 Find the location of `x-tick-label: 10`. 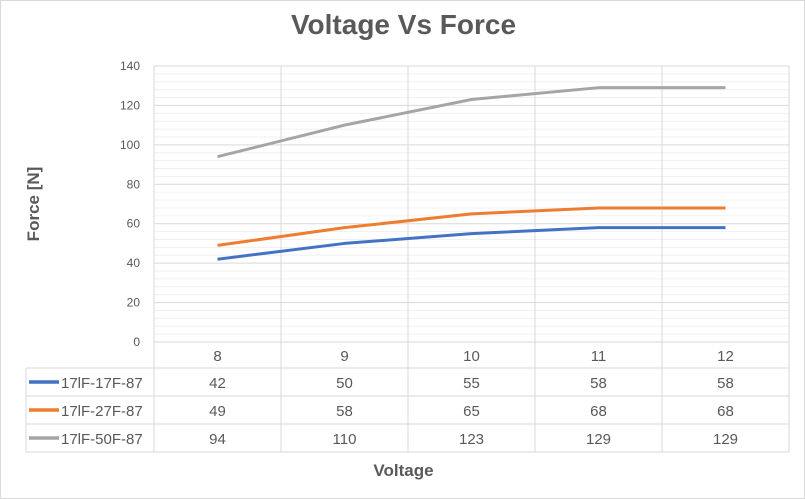

x-tick-label: 10 is located at coordinates (471, 356).